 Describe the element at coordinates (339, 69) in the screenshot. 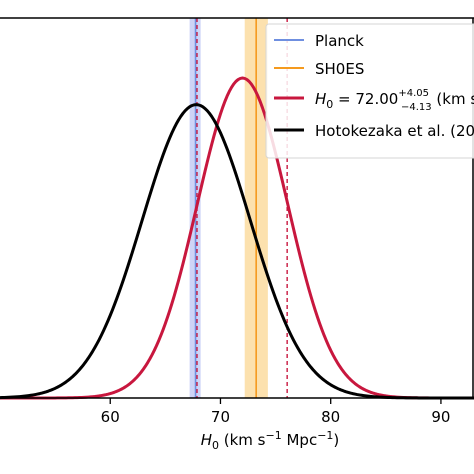

I see `legend-label-shoes: SH0ES` at that location.